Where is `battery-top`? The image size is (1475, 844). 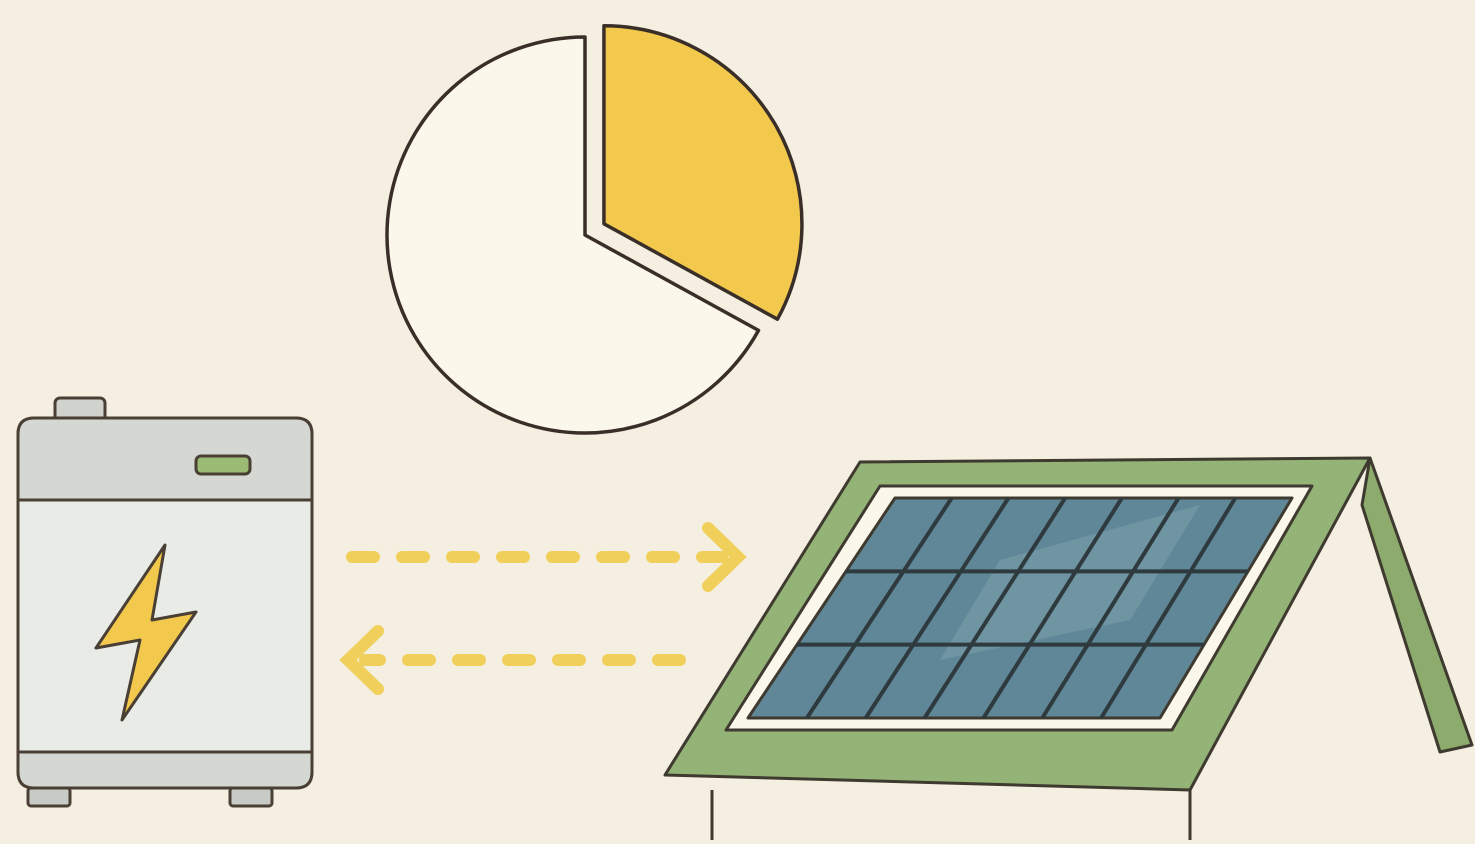
battery-top is located at coordinates (165, 459).